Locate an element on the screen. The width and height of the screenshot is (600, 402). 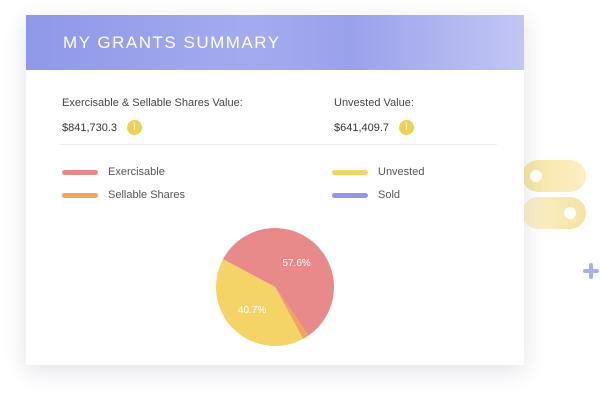
legend-item-sold: Sold is located at coordinates (366, 195).